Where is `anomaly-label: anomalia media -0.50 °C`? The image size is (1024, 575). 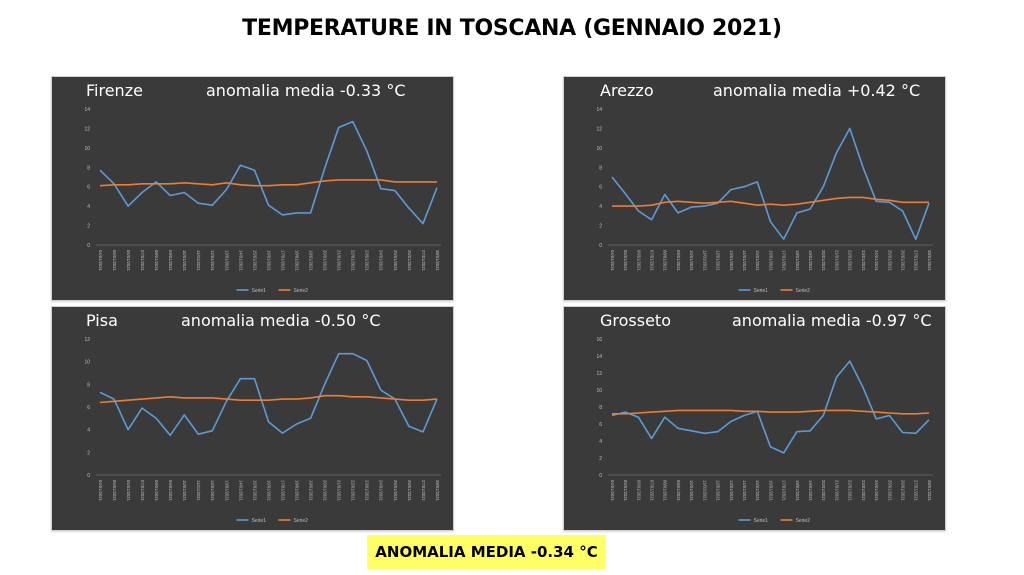 anomaly-label: anomalia media -0.50 °C is located at coordinates (281, 320).